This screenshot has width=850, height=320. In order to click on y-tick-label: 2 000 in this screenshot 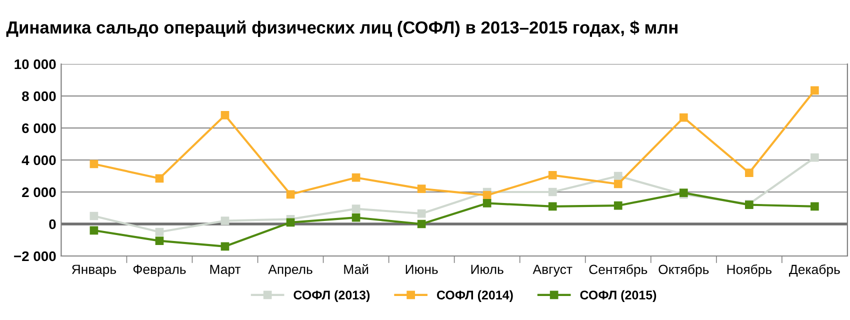, I will do `click(39, 192)`.